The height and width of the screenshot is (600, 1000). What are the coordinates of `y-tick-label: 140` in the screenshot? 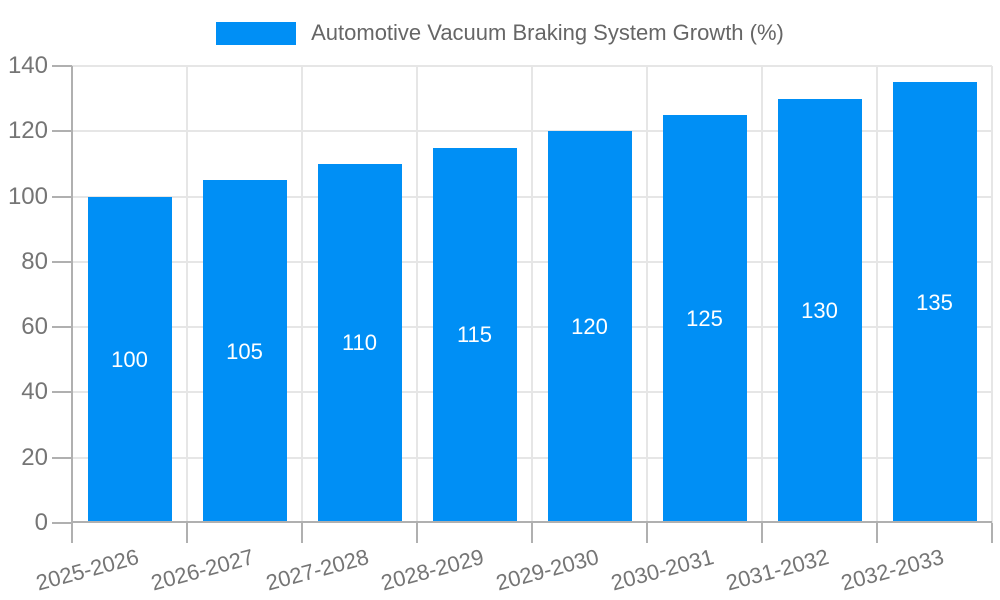 It's located at (27, 65).